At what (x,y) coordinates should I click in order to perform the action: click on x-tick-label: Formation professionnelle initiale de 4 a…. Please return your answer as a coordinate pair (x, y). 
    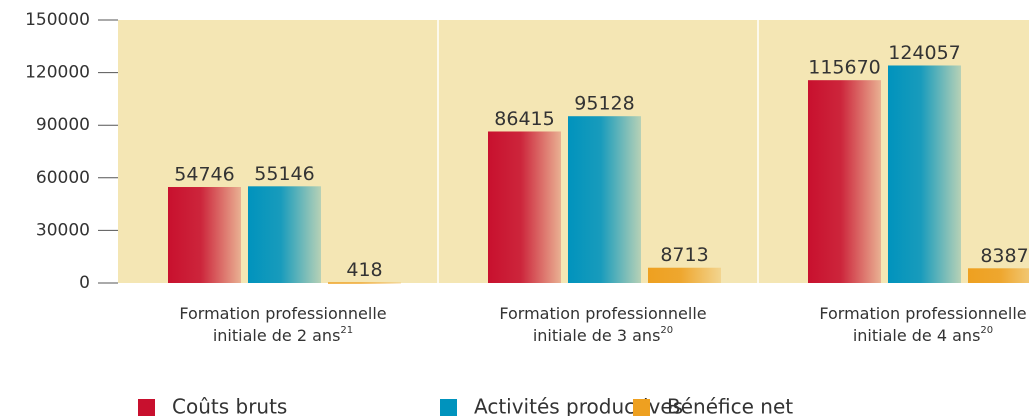
    Looking at the image, I should click on (922, 324).